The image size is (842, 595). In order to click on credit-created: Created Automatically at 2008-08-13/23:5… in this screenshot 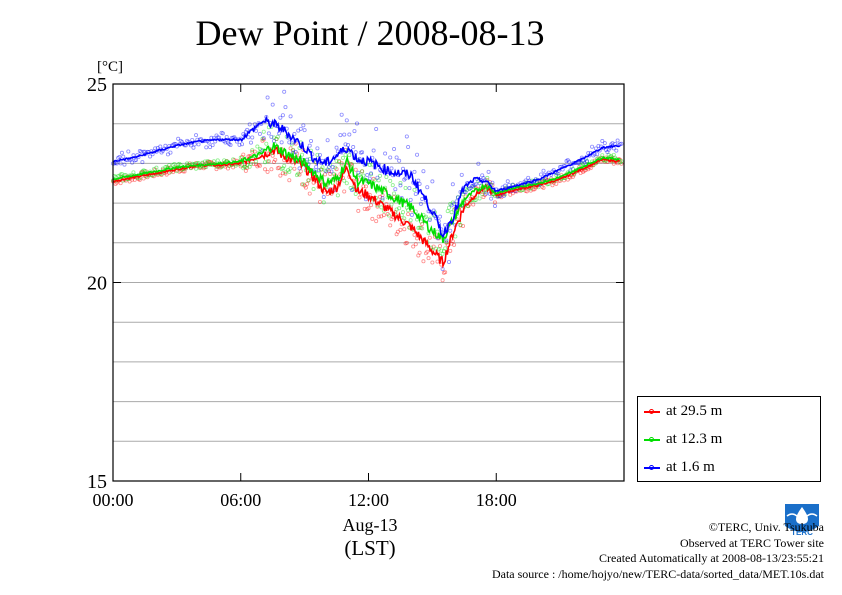, I will do `click(711, 558)`.